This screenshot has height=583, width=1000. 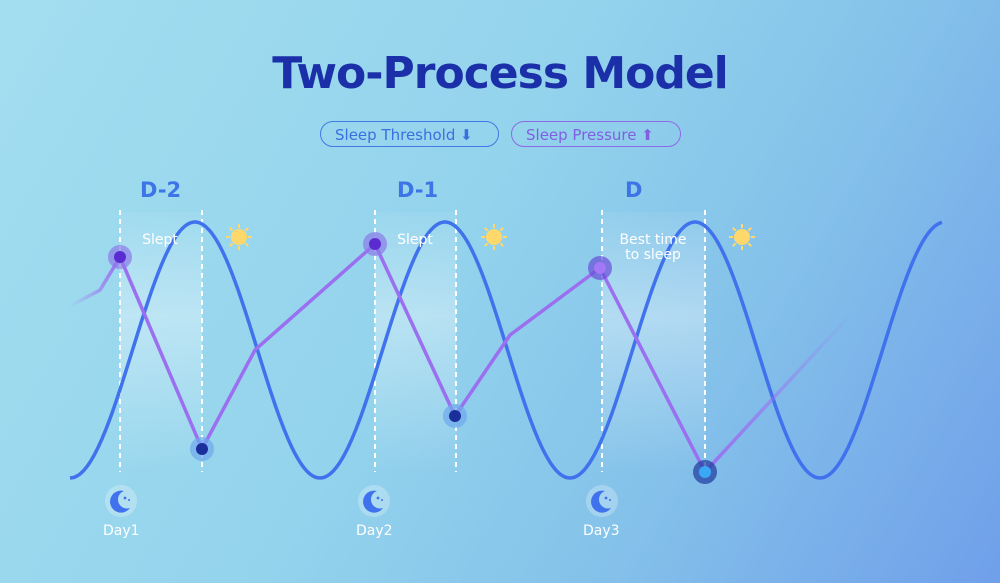 I want to click on legend-sleep-pressure: Sleep Pressure ⬆, so click(x=596, y=134).